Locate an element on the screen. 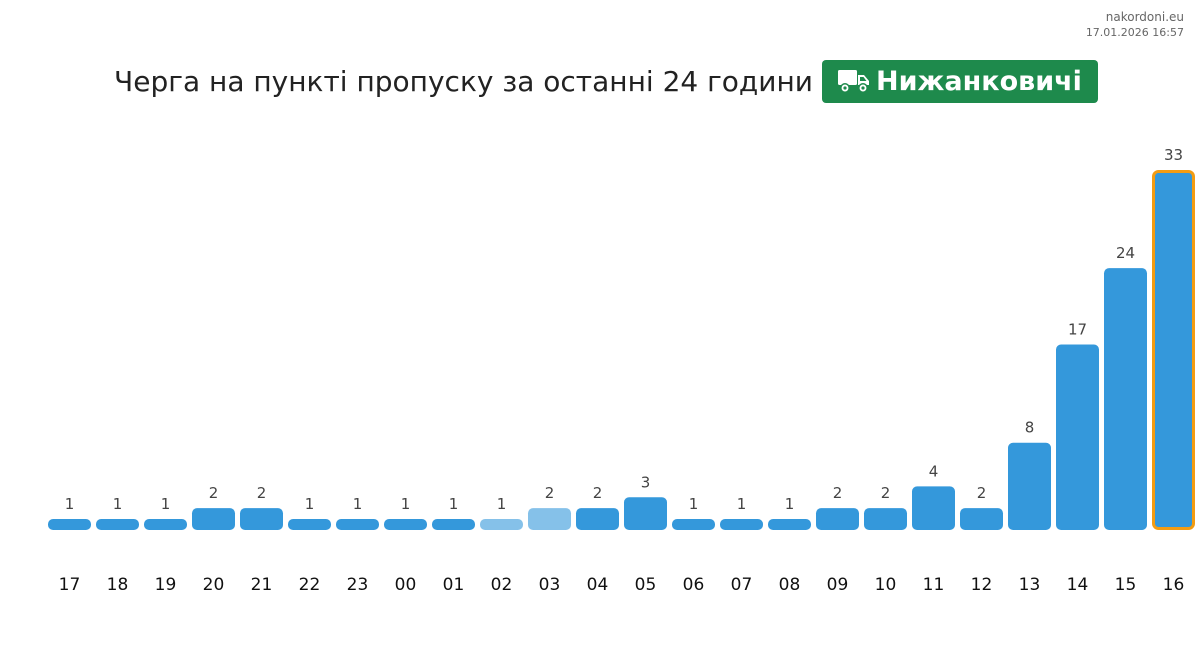  value-label-10: 2 is located at coordinates (886, 493).